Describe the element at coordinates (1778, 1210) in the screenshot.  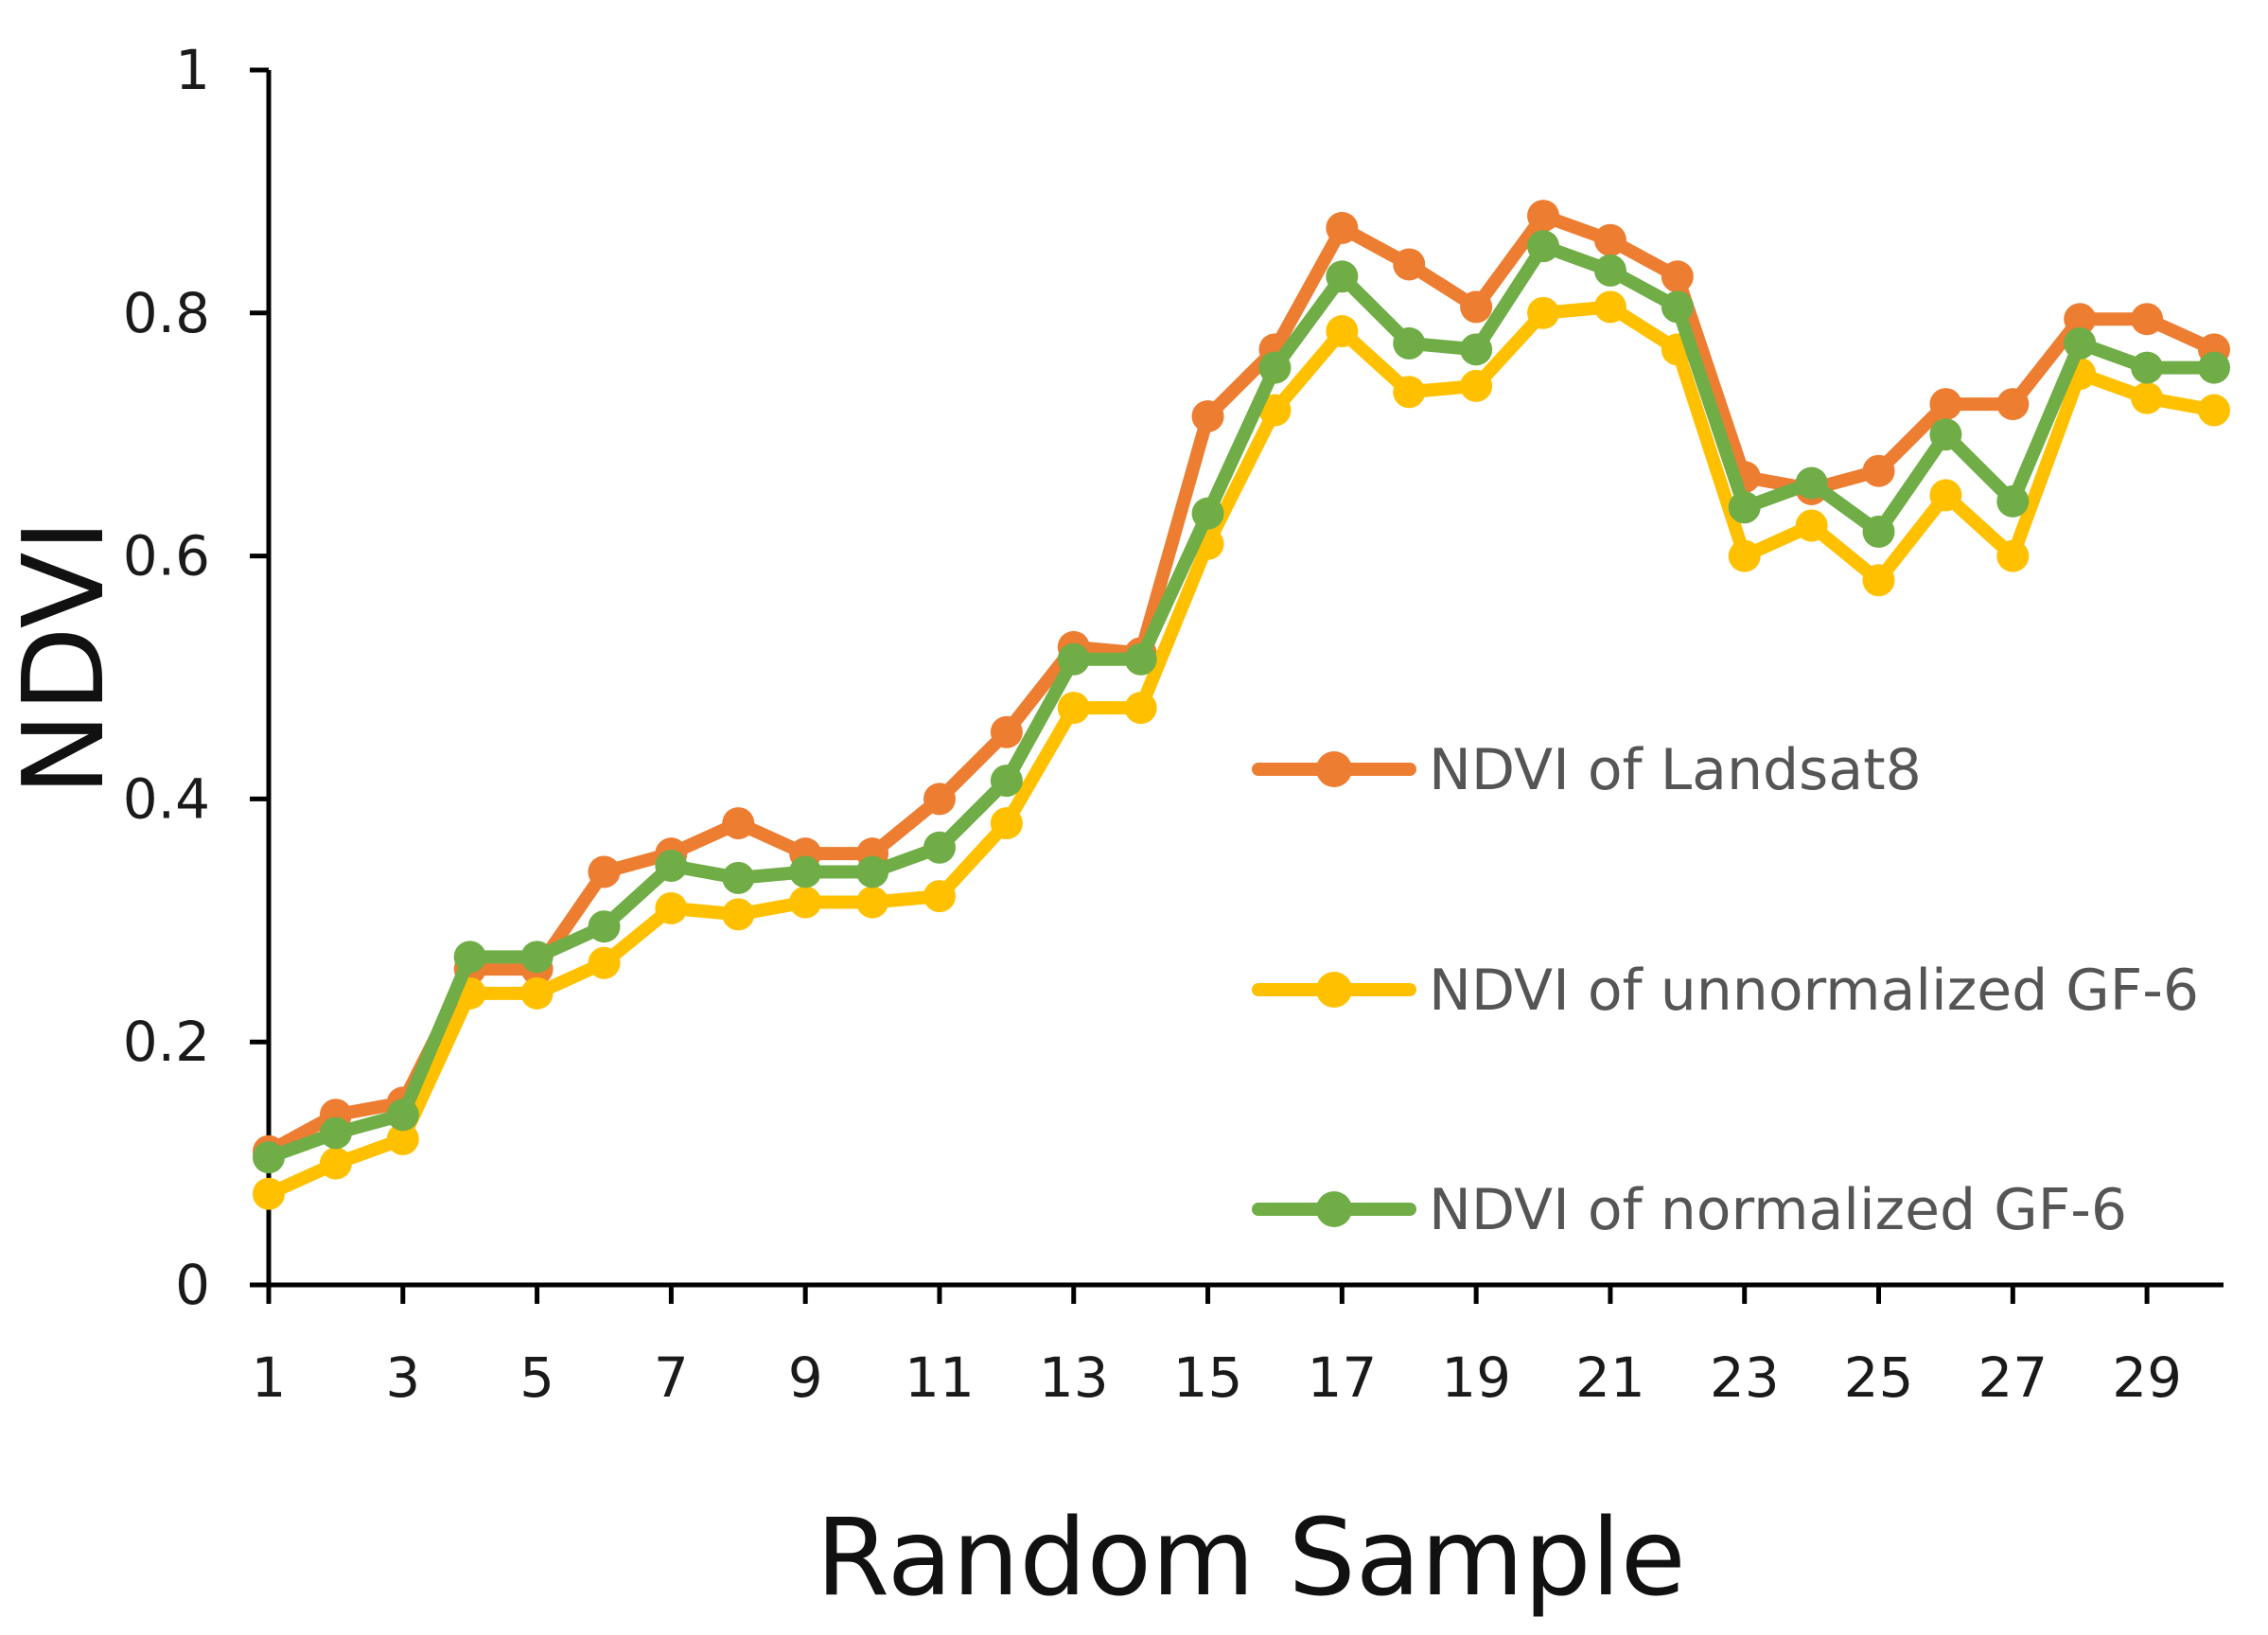
I see `legend-label: NDVI of normalized GF-6` at that location.